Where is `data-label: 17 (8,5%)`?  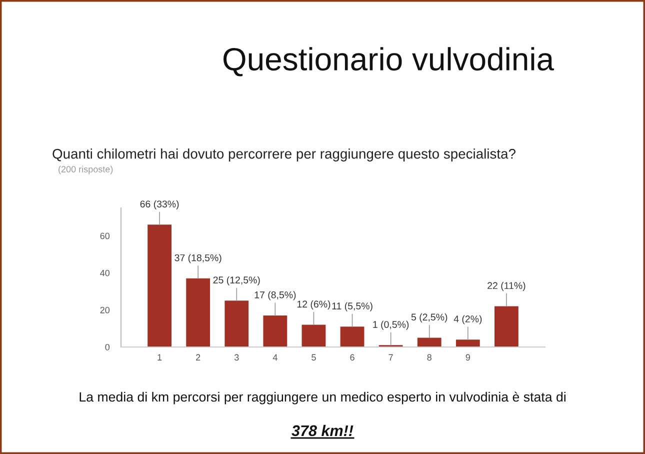
data-label: 17 (8,5%) is located at coordinates (275, 295).